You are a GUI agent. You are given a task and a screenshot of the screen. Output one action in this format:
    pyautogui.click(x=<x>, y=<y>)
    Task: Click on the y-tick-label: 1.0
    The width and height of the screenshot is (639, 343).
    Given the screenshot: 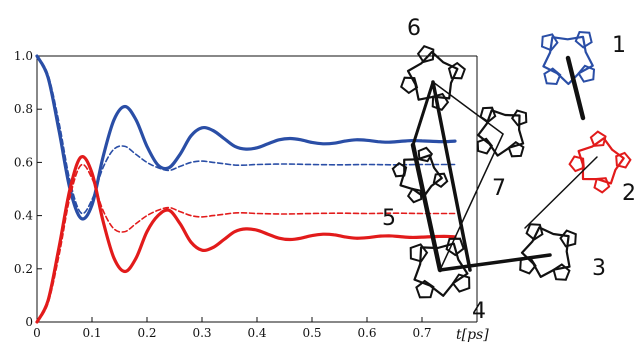 What is the action you would take?
    pyautogui.click(x=23, y=56)
    